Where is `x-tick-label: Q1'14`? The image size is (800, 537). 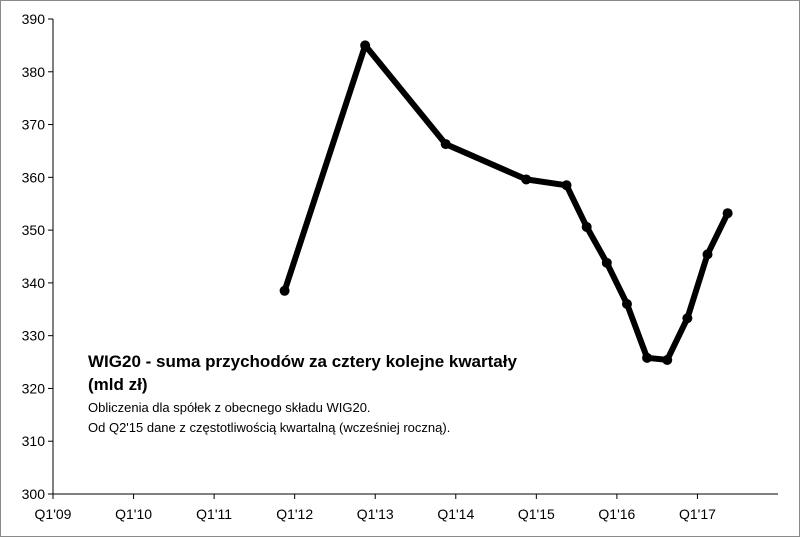
x-tick-label: Q1'14 is located at coordinates (455, 514).